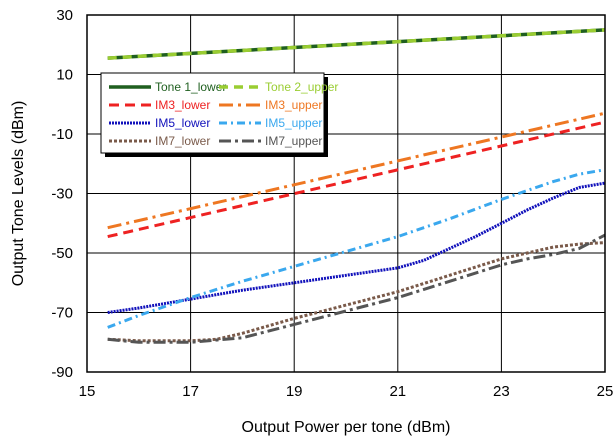 The height and width of the screenshot is (443, 614). Describe the element at coordinates (397, 391) in the screenshot. I see `x-tick-label: 21` at that location.